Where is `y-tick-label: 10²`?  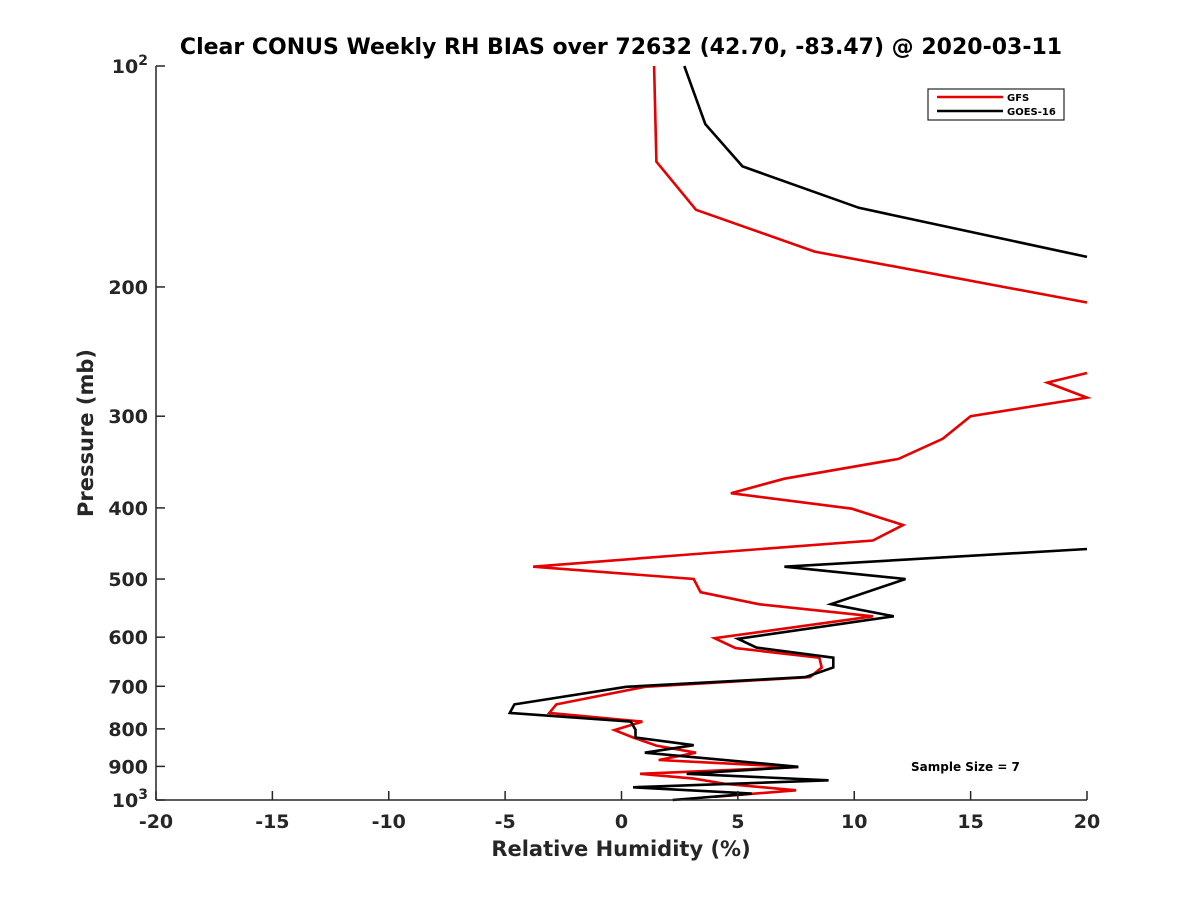 y-tick-label: 10² is located at coordinates (130, 65).